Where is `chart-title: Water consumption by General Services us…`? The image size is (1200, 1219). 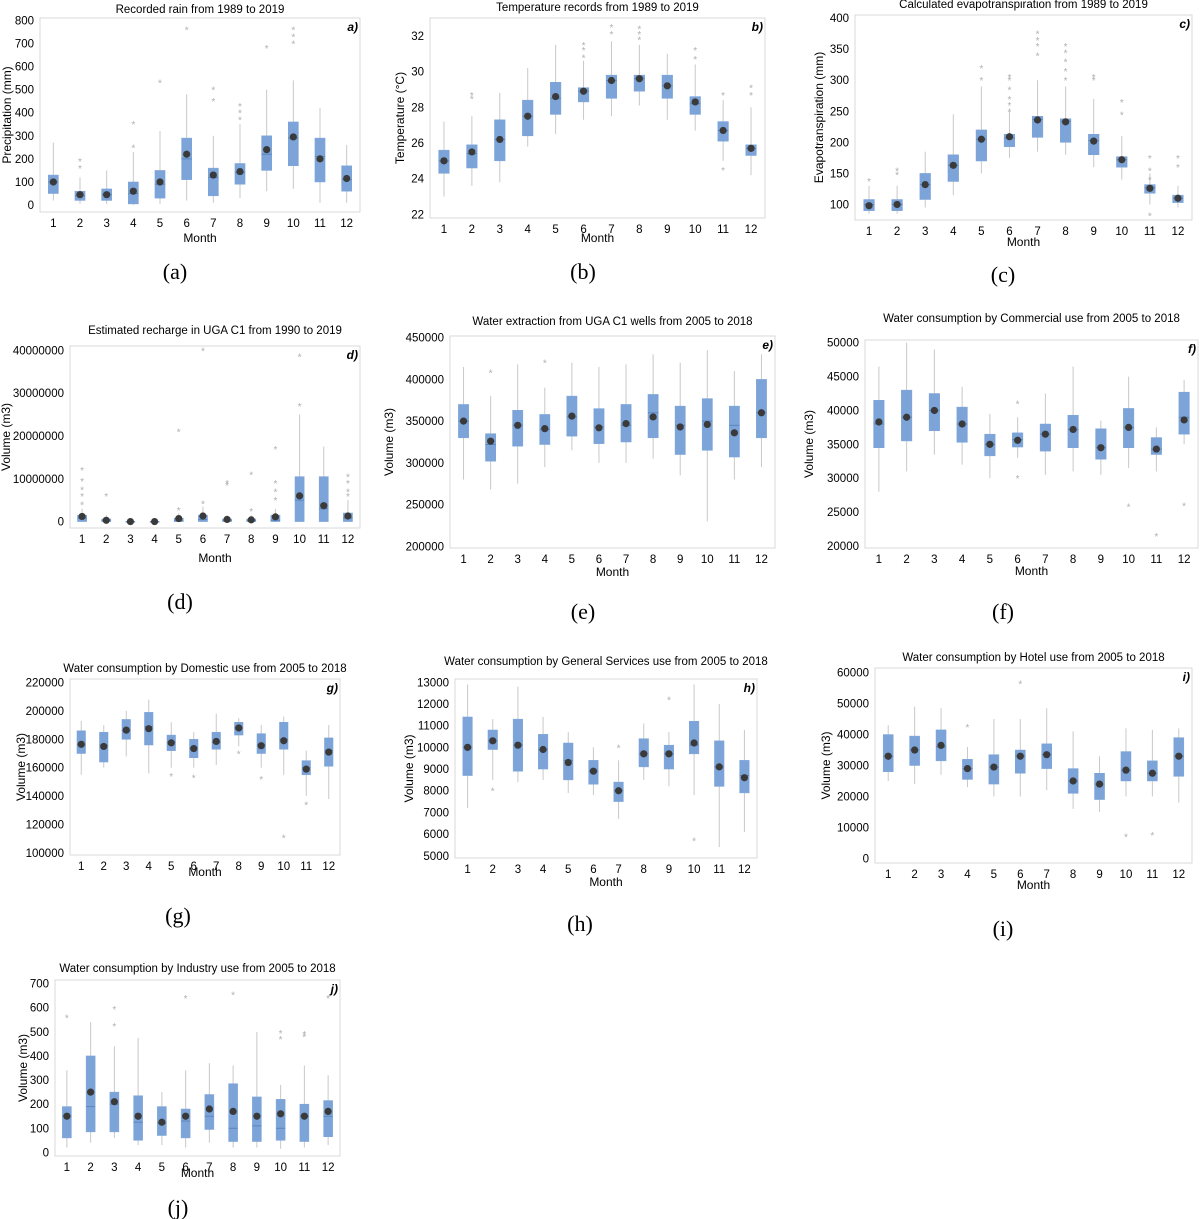
chart-title: Water consumption by General Services us… is located at coordinates (606, 662).